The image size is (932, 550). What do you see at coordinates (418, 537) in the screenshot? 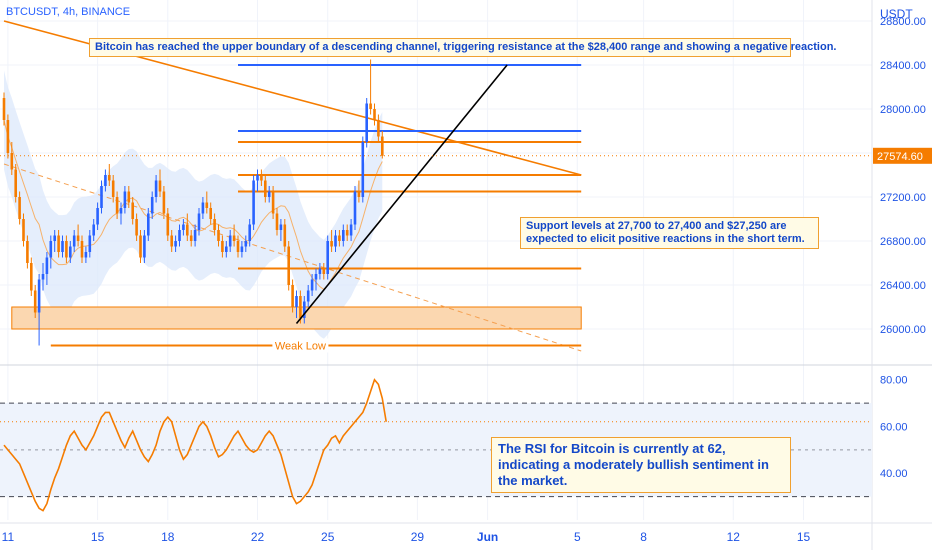
I see `time-tick-label: 29` at bounding box center [418, 537].